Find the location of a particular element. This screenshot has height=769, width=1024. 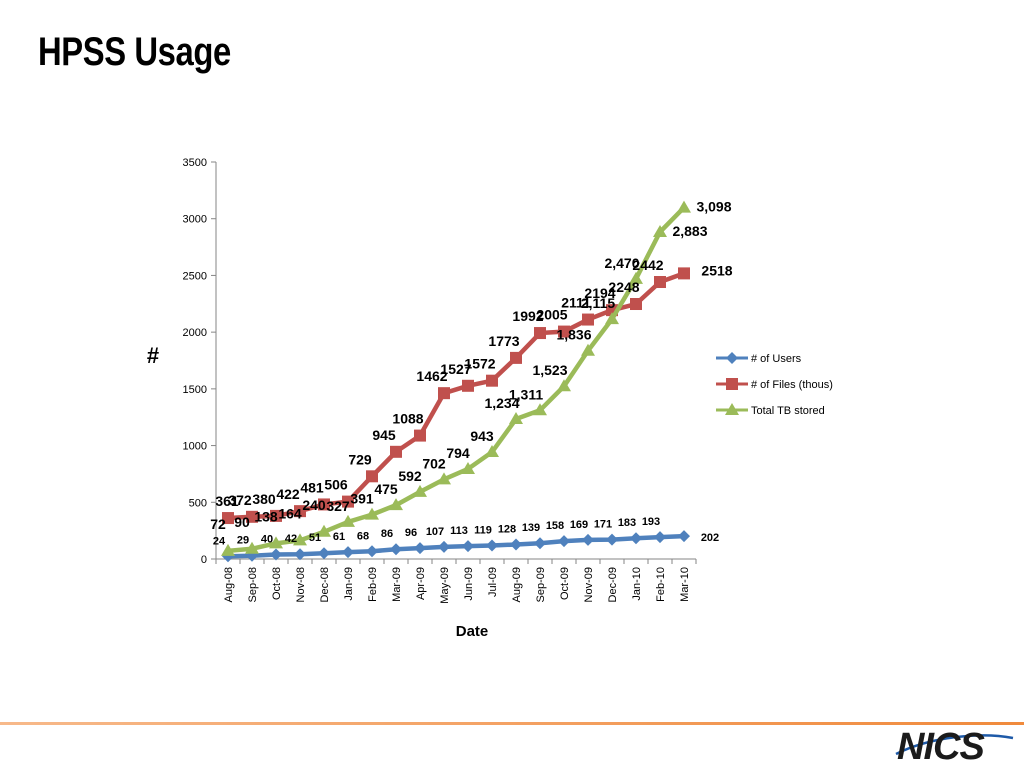

data-label-files: 372 is located at coordinates (240, 500).